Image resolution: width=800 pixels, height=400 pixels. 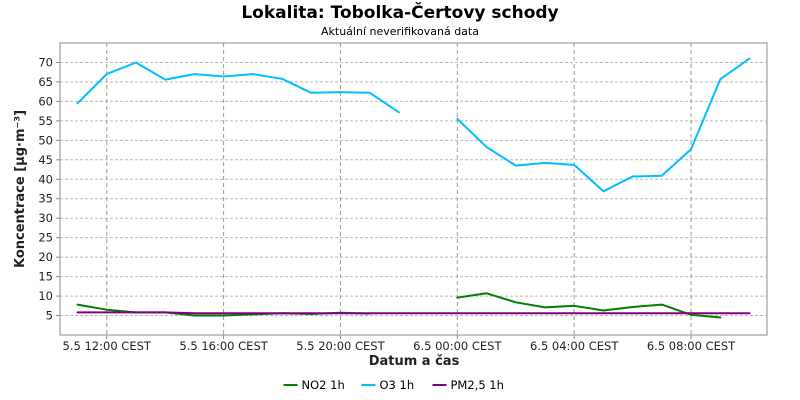 What do you see at coordinates (691, 346) in the screenshot?
I see `x-tick-label: 6.5 08:00 CEST` at bounding box center [691, 346].